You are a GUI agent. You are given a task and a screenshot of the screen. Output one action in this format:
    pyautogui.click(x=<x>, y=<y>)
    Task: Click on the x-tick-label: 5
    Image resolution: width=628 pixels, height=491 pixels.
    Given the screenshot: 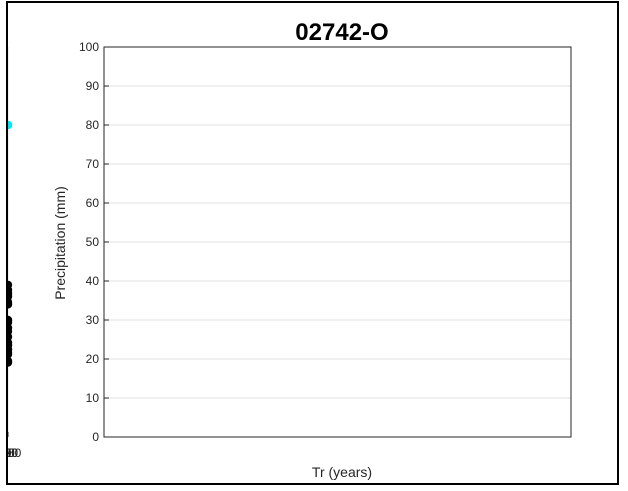 What is the action you would take?
    pyautogui.click(x=10, y=453)
    